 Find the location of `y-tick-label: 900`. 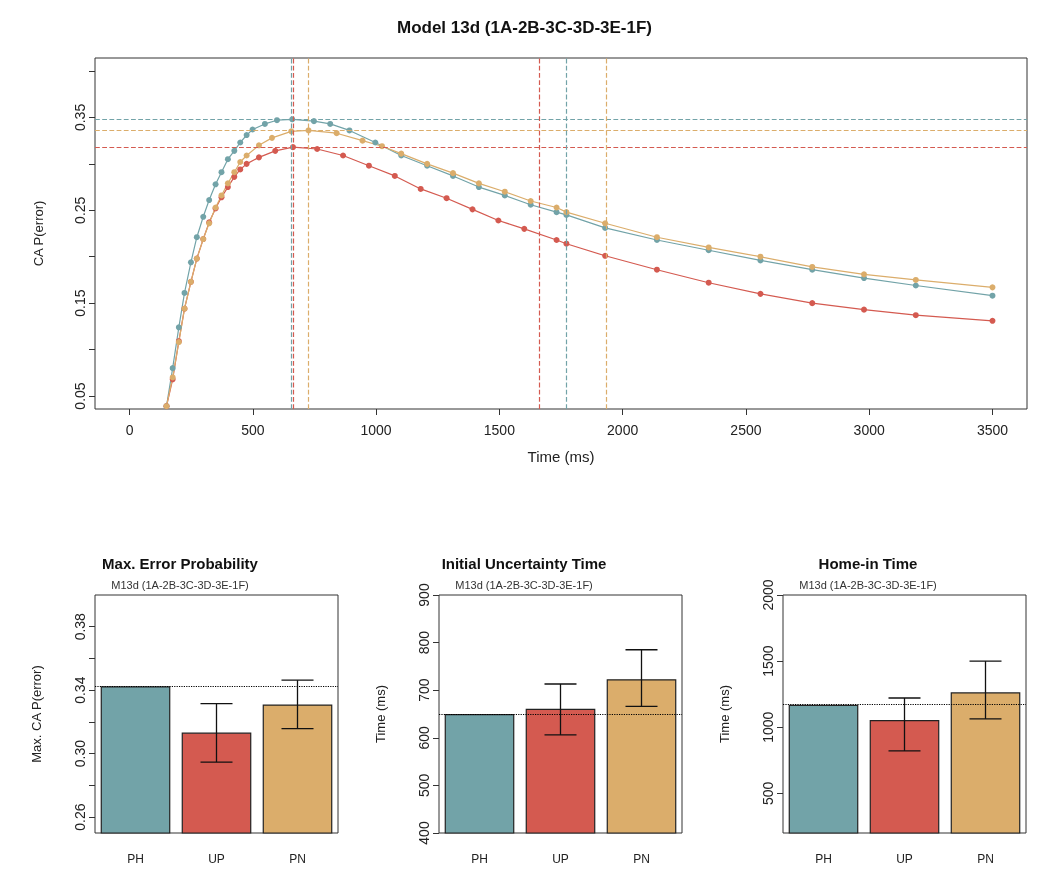

y-tick-label: 900 is located at coordinates (424, 595).